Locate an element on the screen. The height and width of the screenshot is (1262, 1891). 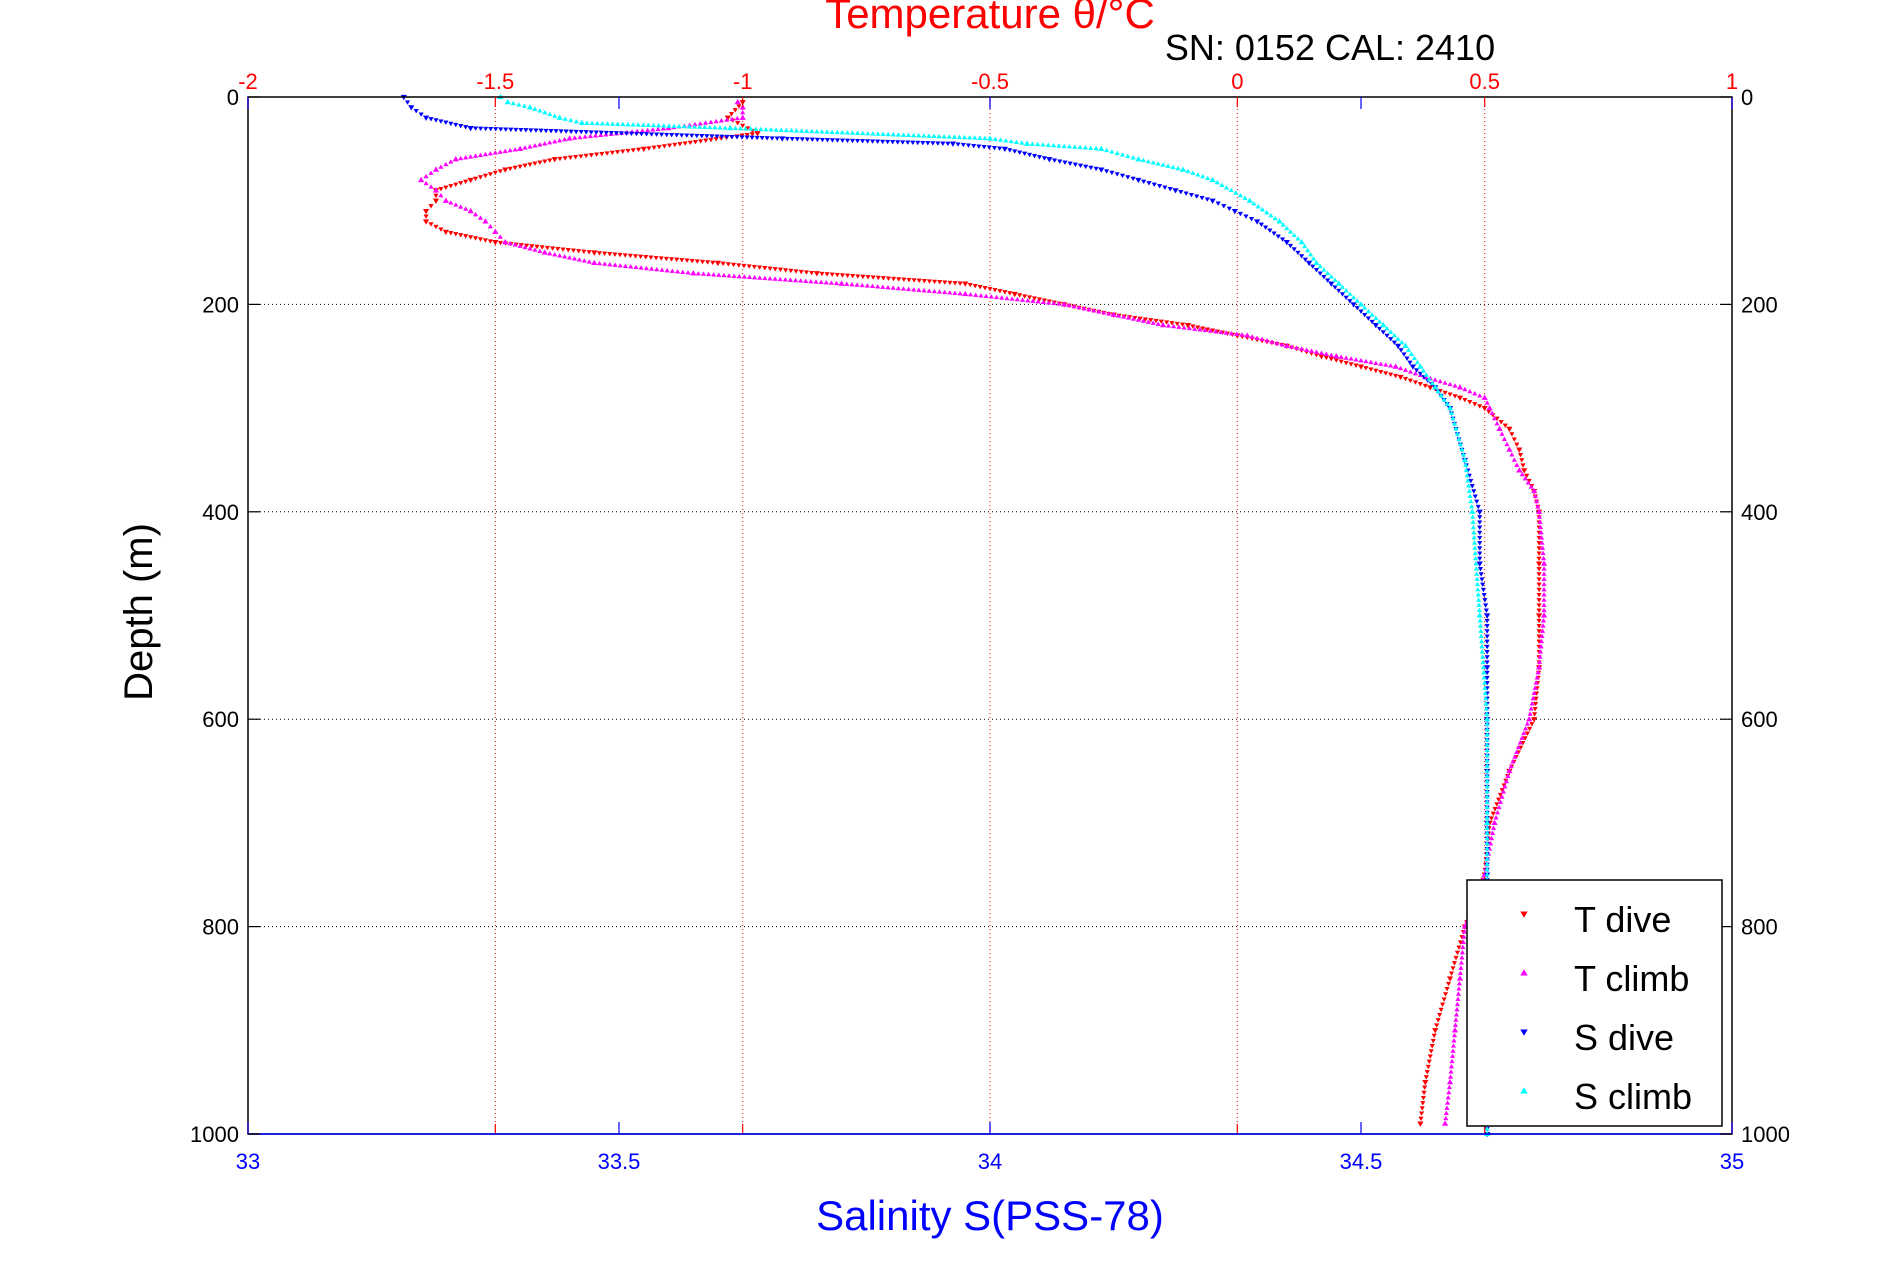
depth-tick-label: 0 is located at coordinates (233, 97).